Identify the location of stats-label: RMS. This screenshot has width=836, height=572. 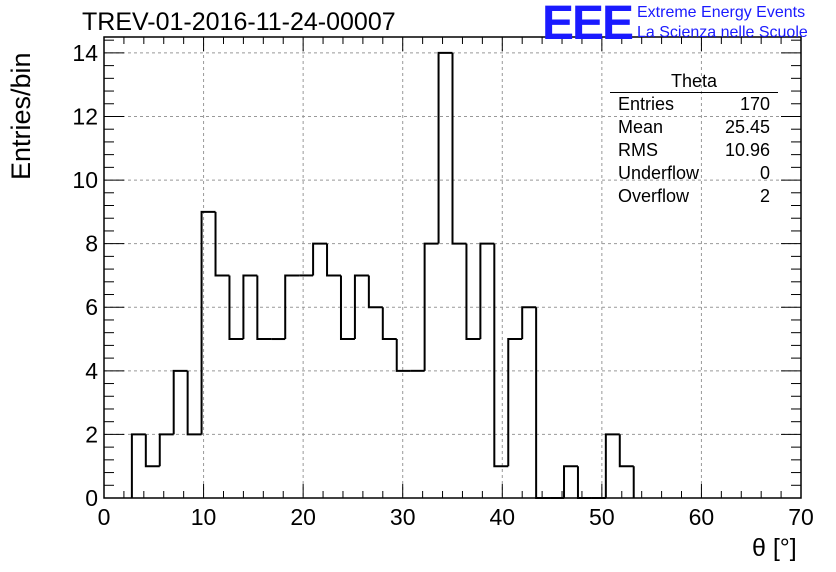
(638, 150).